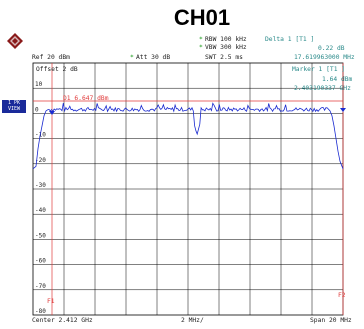  I want to click on y-tick-label: -10, so click(40, 135).